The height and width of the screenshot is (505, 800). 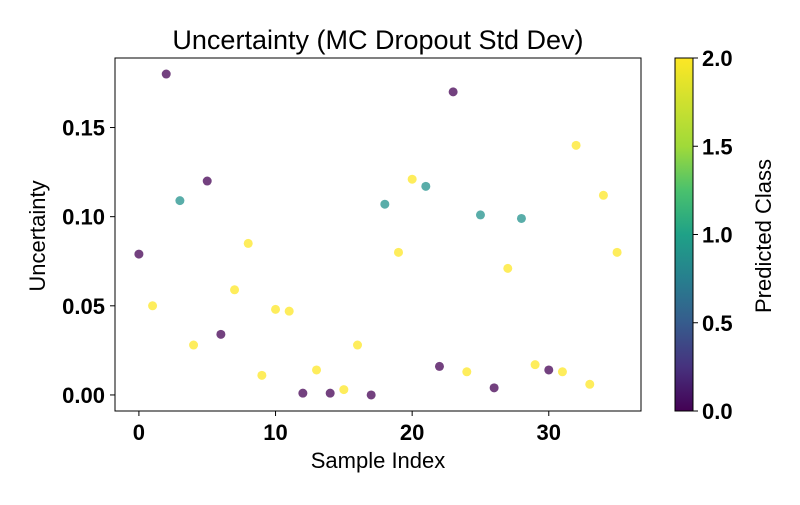 I want to click on y-tick-label: 0.15, so click(x=83, y=128).